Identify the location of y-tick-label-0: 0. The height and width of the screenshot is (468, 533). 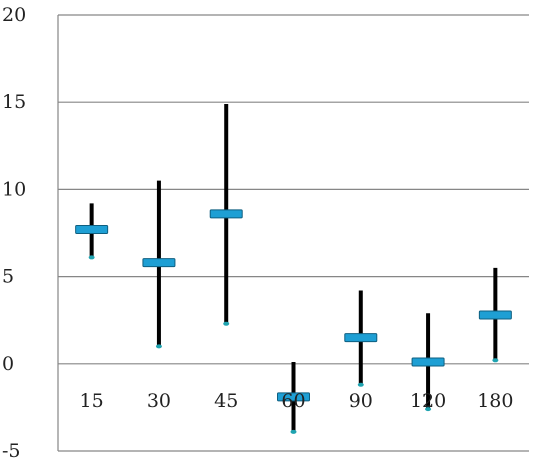
(8, 364).